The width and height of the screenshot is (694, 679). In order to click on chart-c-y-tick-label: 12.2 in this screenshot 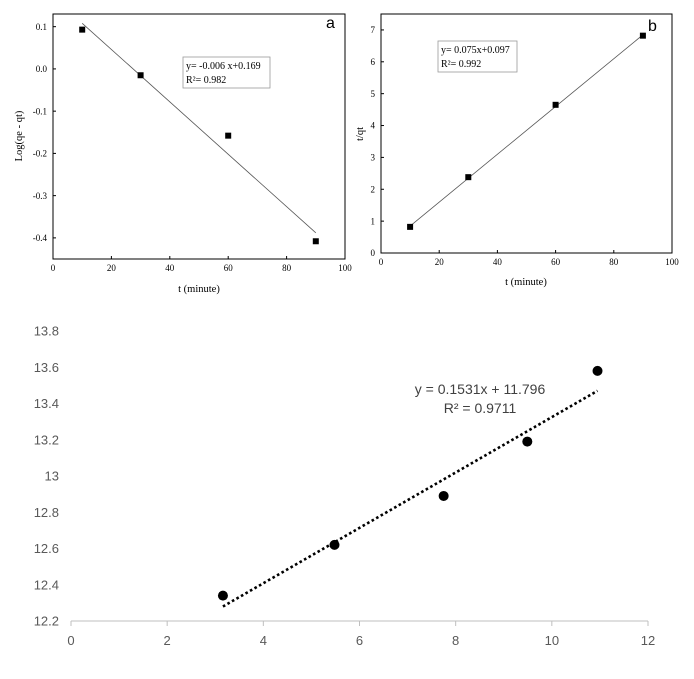, I will do `click(46, 621)`.